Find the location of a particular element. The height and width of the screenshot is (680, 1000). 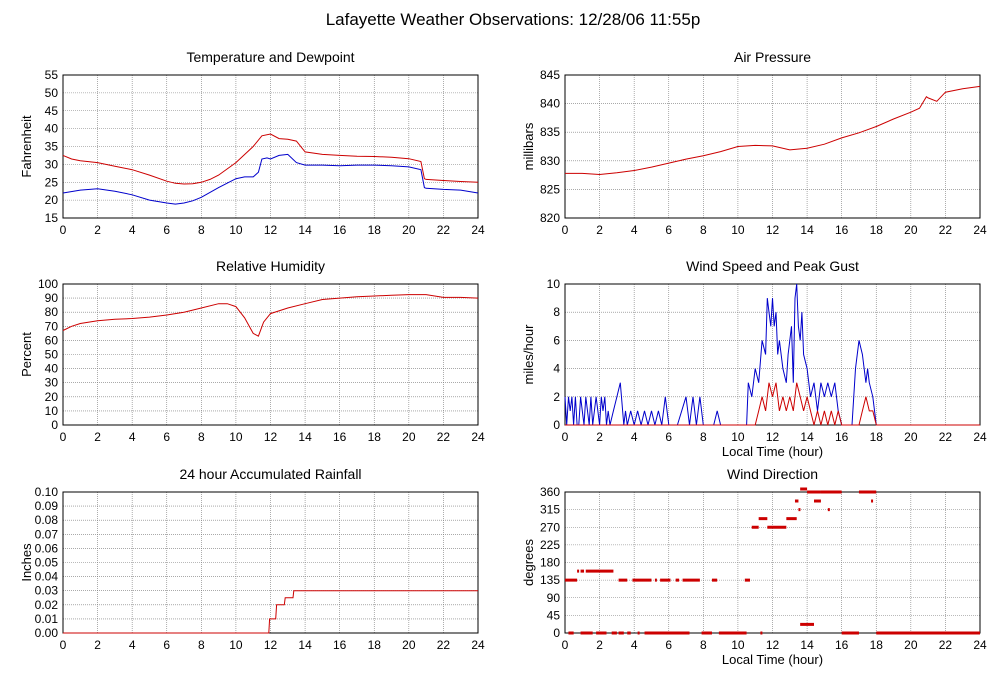

temp-xtick-label: 2 is located at coordinates (97, 230).